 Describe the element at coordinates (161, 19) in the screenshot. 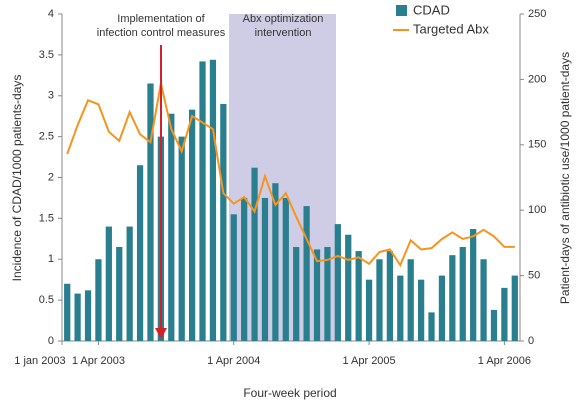

I see `annotation: Implementation of` at that location.